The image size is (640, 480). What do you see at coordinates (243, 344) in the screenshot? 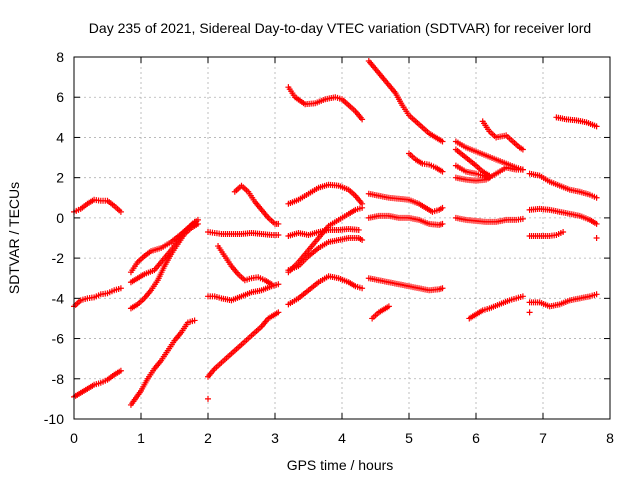
I see `series-s8` at bounding box center [243, 344].